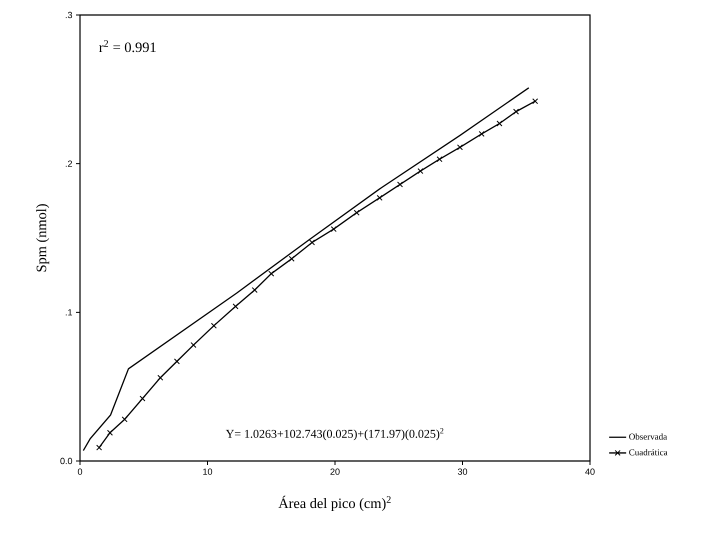 This screenshot has width=721, height=549. What do you see at coordinates (335, 434) in the screenshot?
I see `annotation: Y= 1.0263+102.743(0.025)+(171.97)(0.025)$^{2}$` at bounding box center [335, 434].